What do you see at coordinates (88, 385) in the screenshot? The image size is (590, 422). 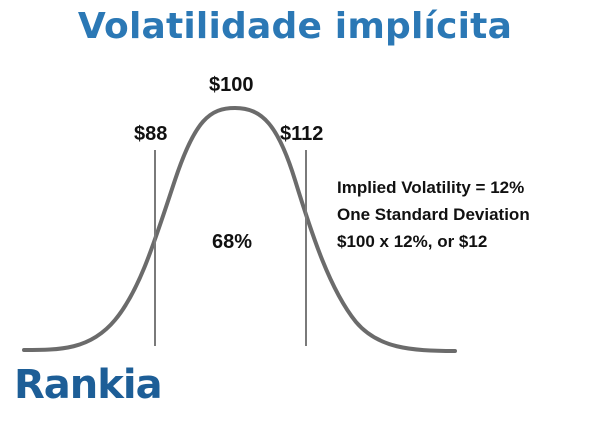 I see `rankia-logo: Rankia` at bounding box center [88, 385].